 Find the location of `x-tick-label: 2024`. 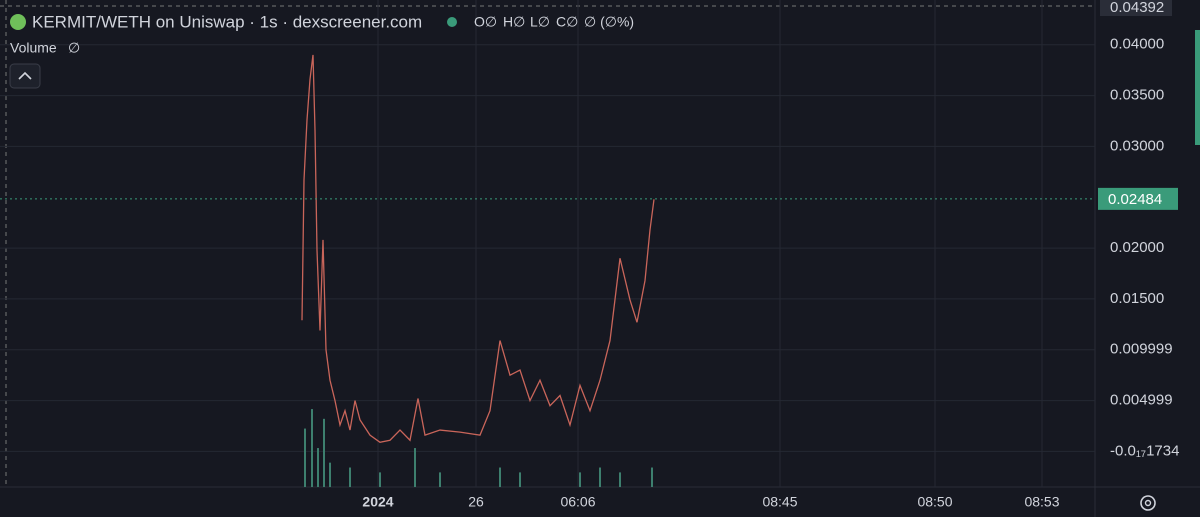

x-tick-label: 2024 is located at coordinates (377, 502).